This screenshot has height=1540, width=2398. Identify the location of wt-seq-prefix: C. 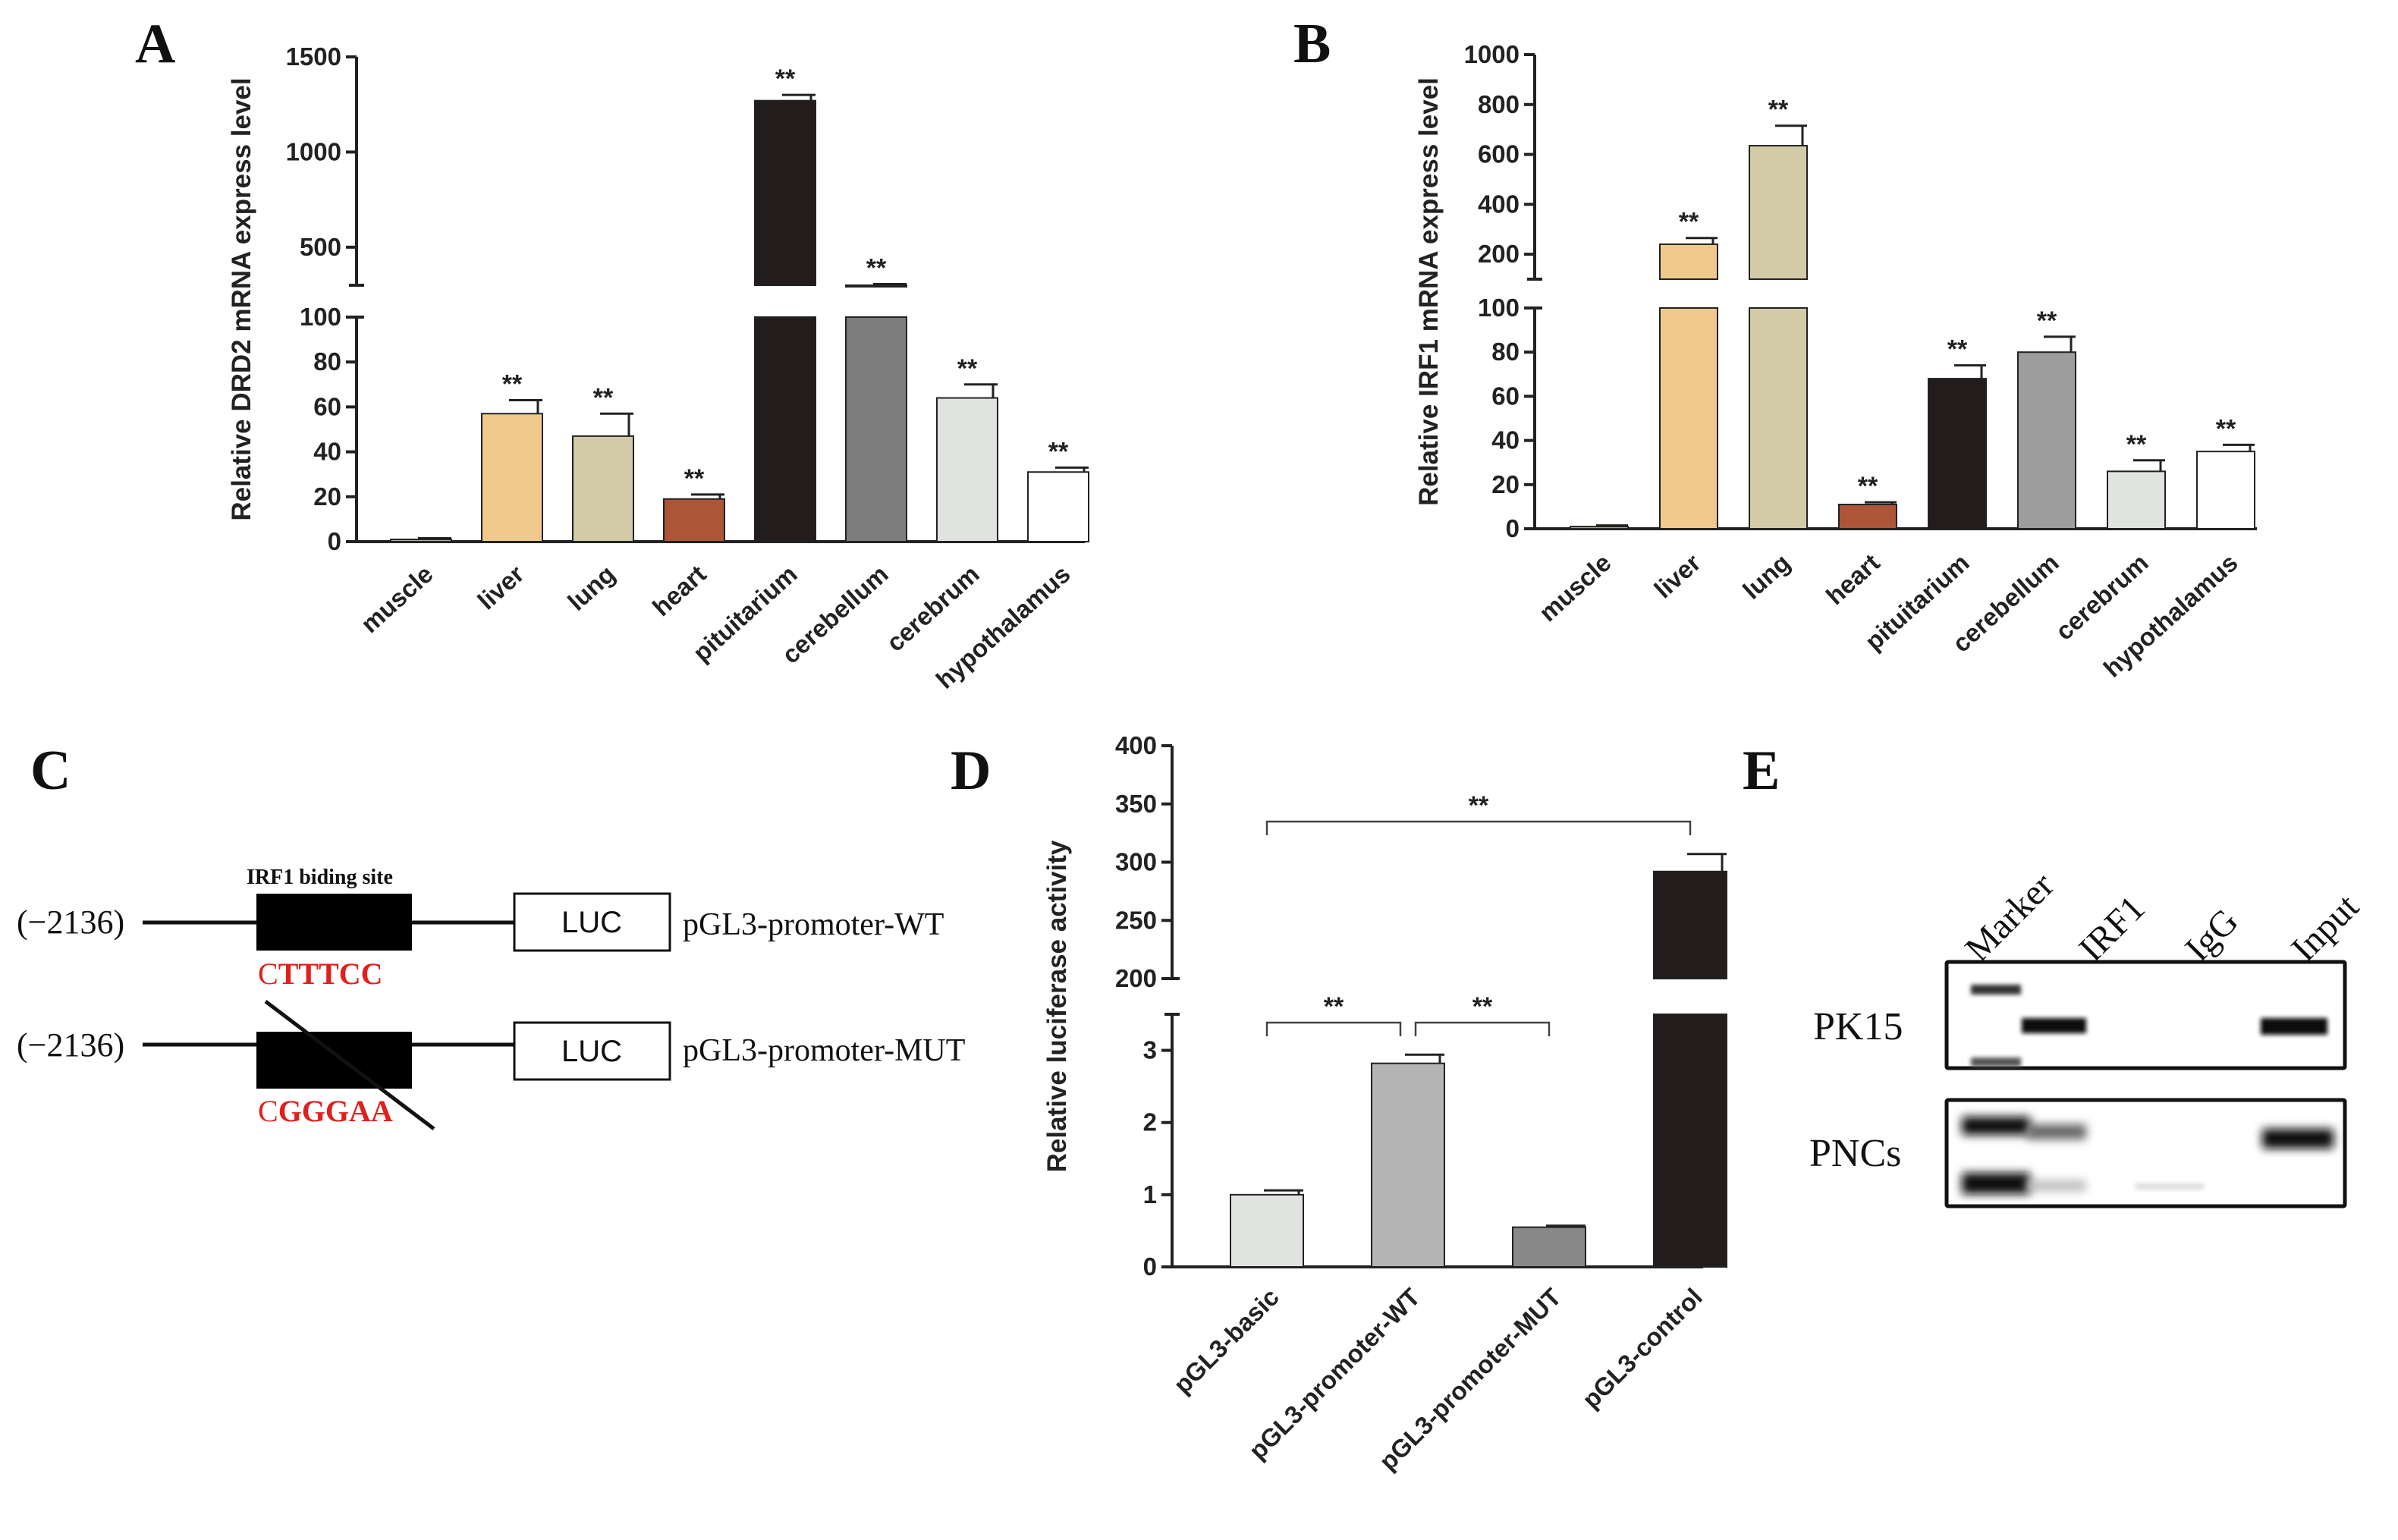
(268, 974).